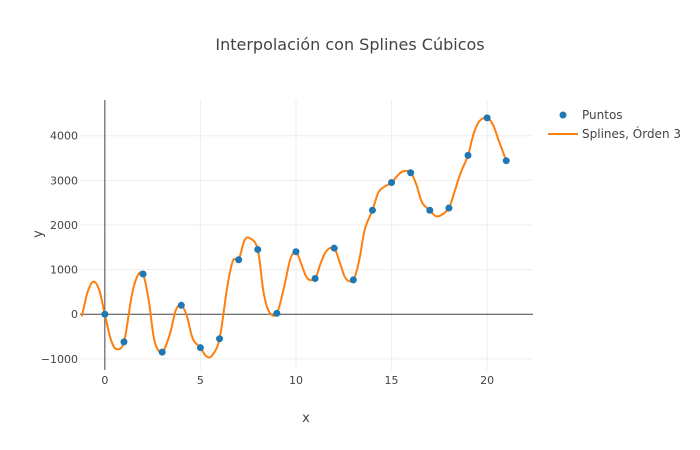  I want to click on x-tick-labels: 0 5 10 15 20, so click(297, 380).